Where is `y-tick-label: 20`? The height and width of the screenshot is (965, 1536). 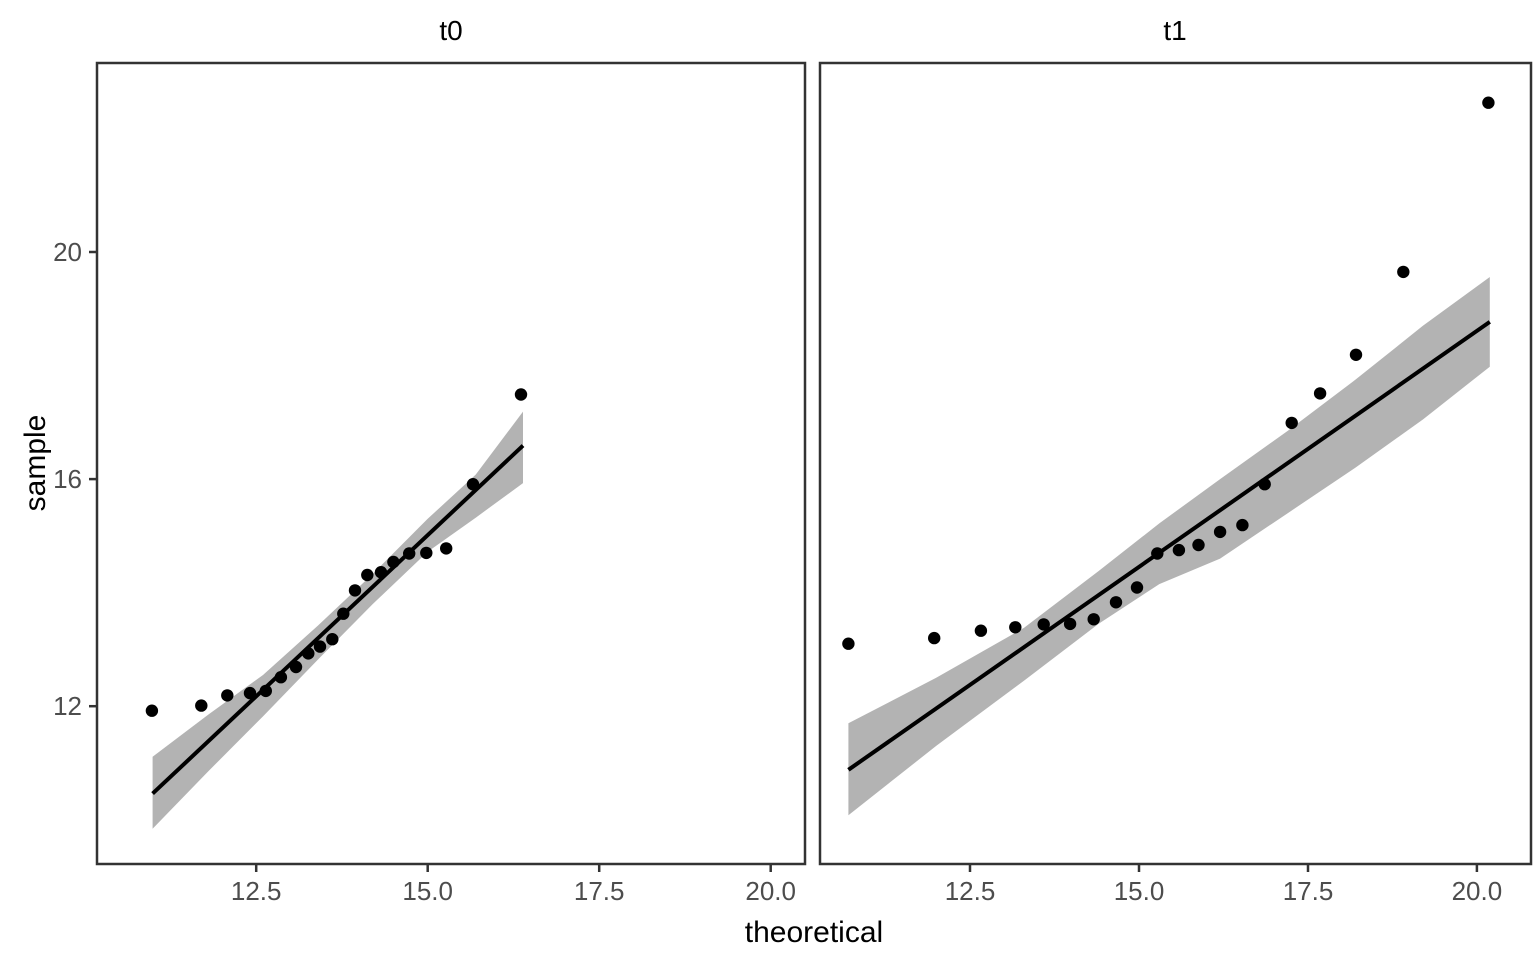 y-tick-label: 20 is located at coordinates (67, 252).